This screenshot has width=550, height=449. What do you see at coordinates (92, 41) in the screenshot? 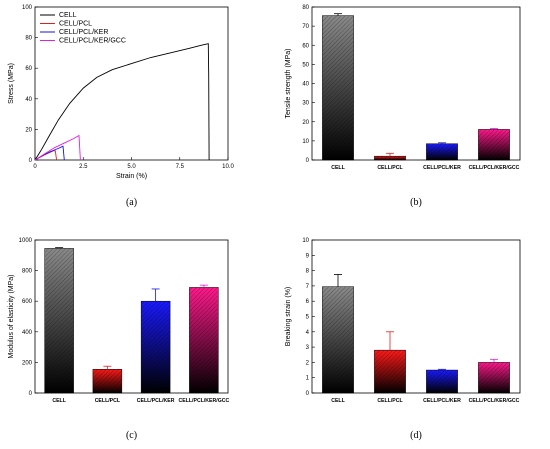
I see `legend-label: CELL/PCL/KER/GCC` at bounding box center [92, 41].